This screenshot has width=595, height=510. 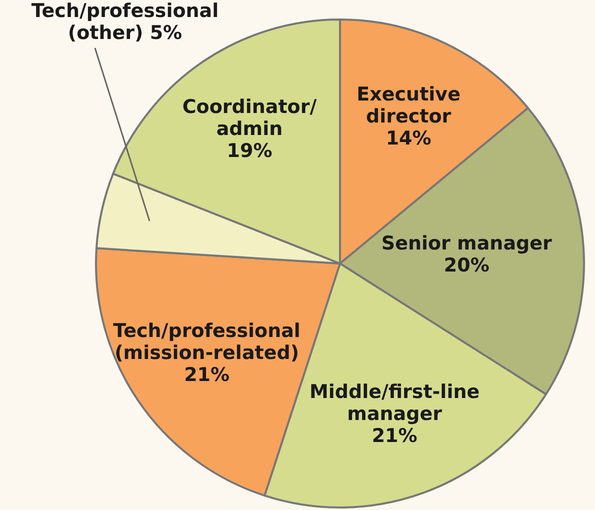 What do you see at coordinates (394, 402) in the screenshot?
I see `slice-label: Middle/first-line manager` at bounding box center [394, 402].